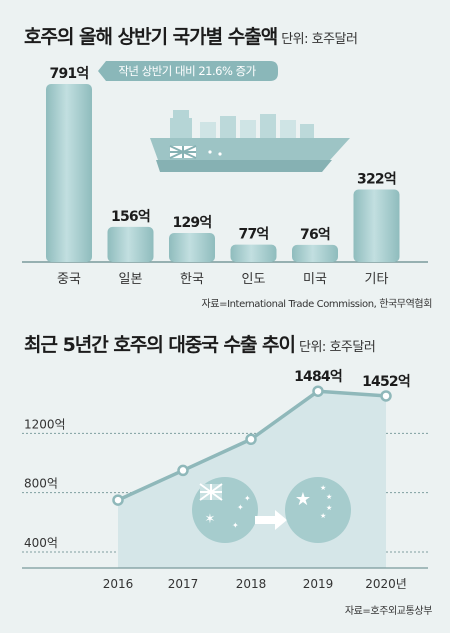 The width and height of the screenshot is (450, 633). I want to click on line-value-label: 1452억, so click(386, 382).